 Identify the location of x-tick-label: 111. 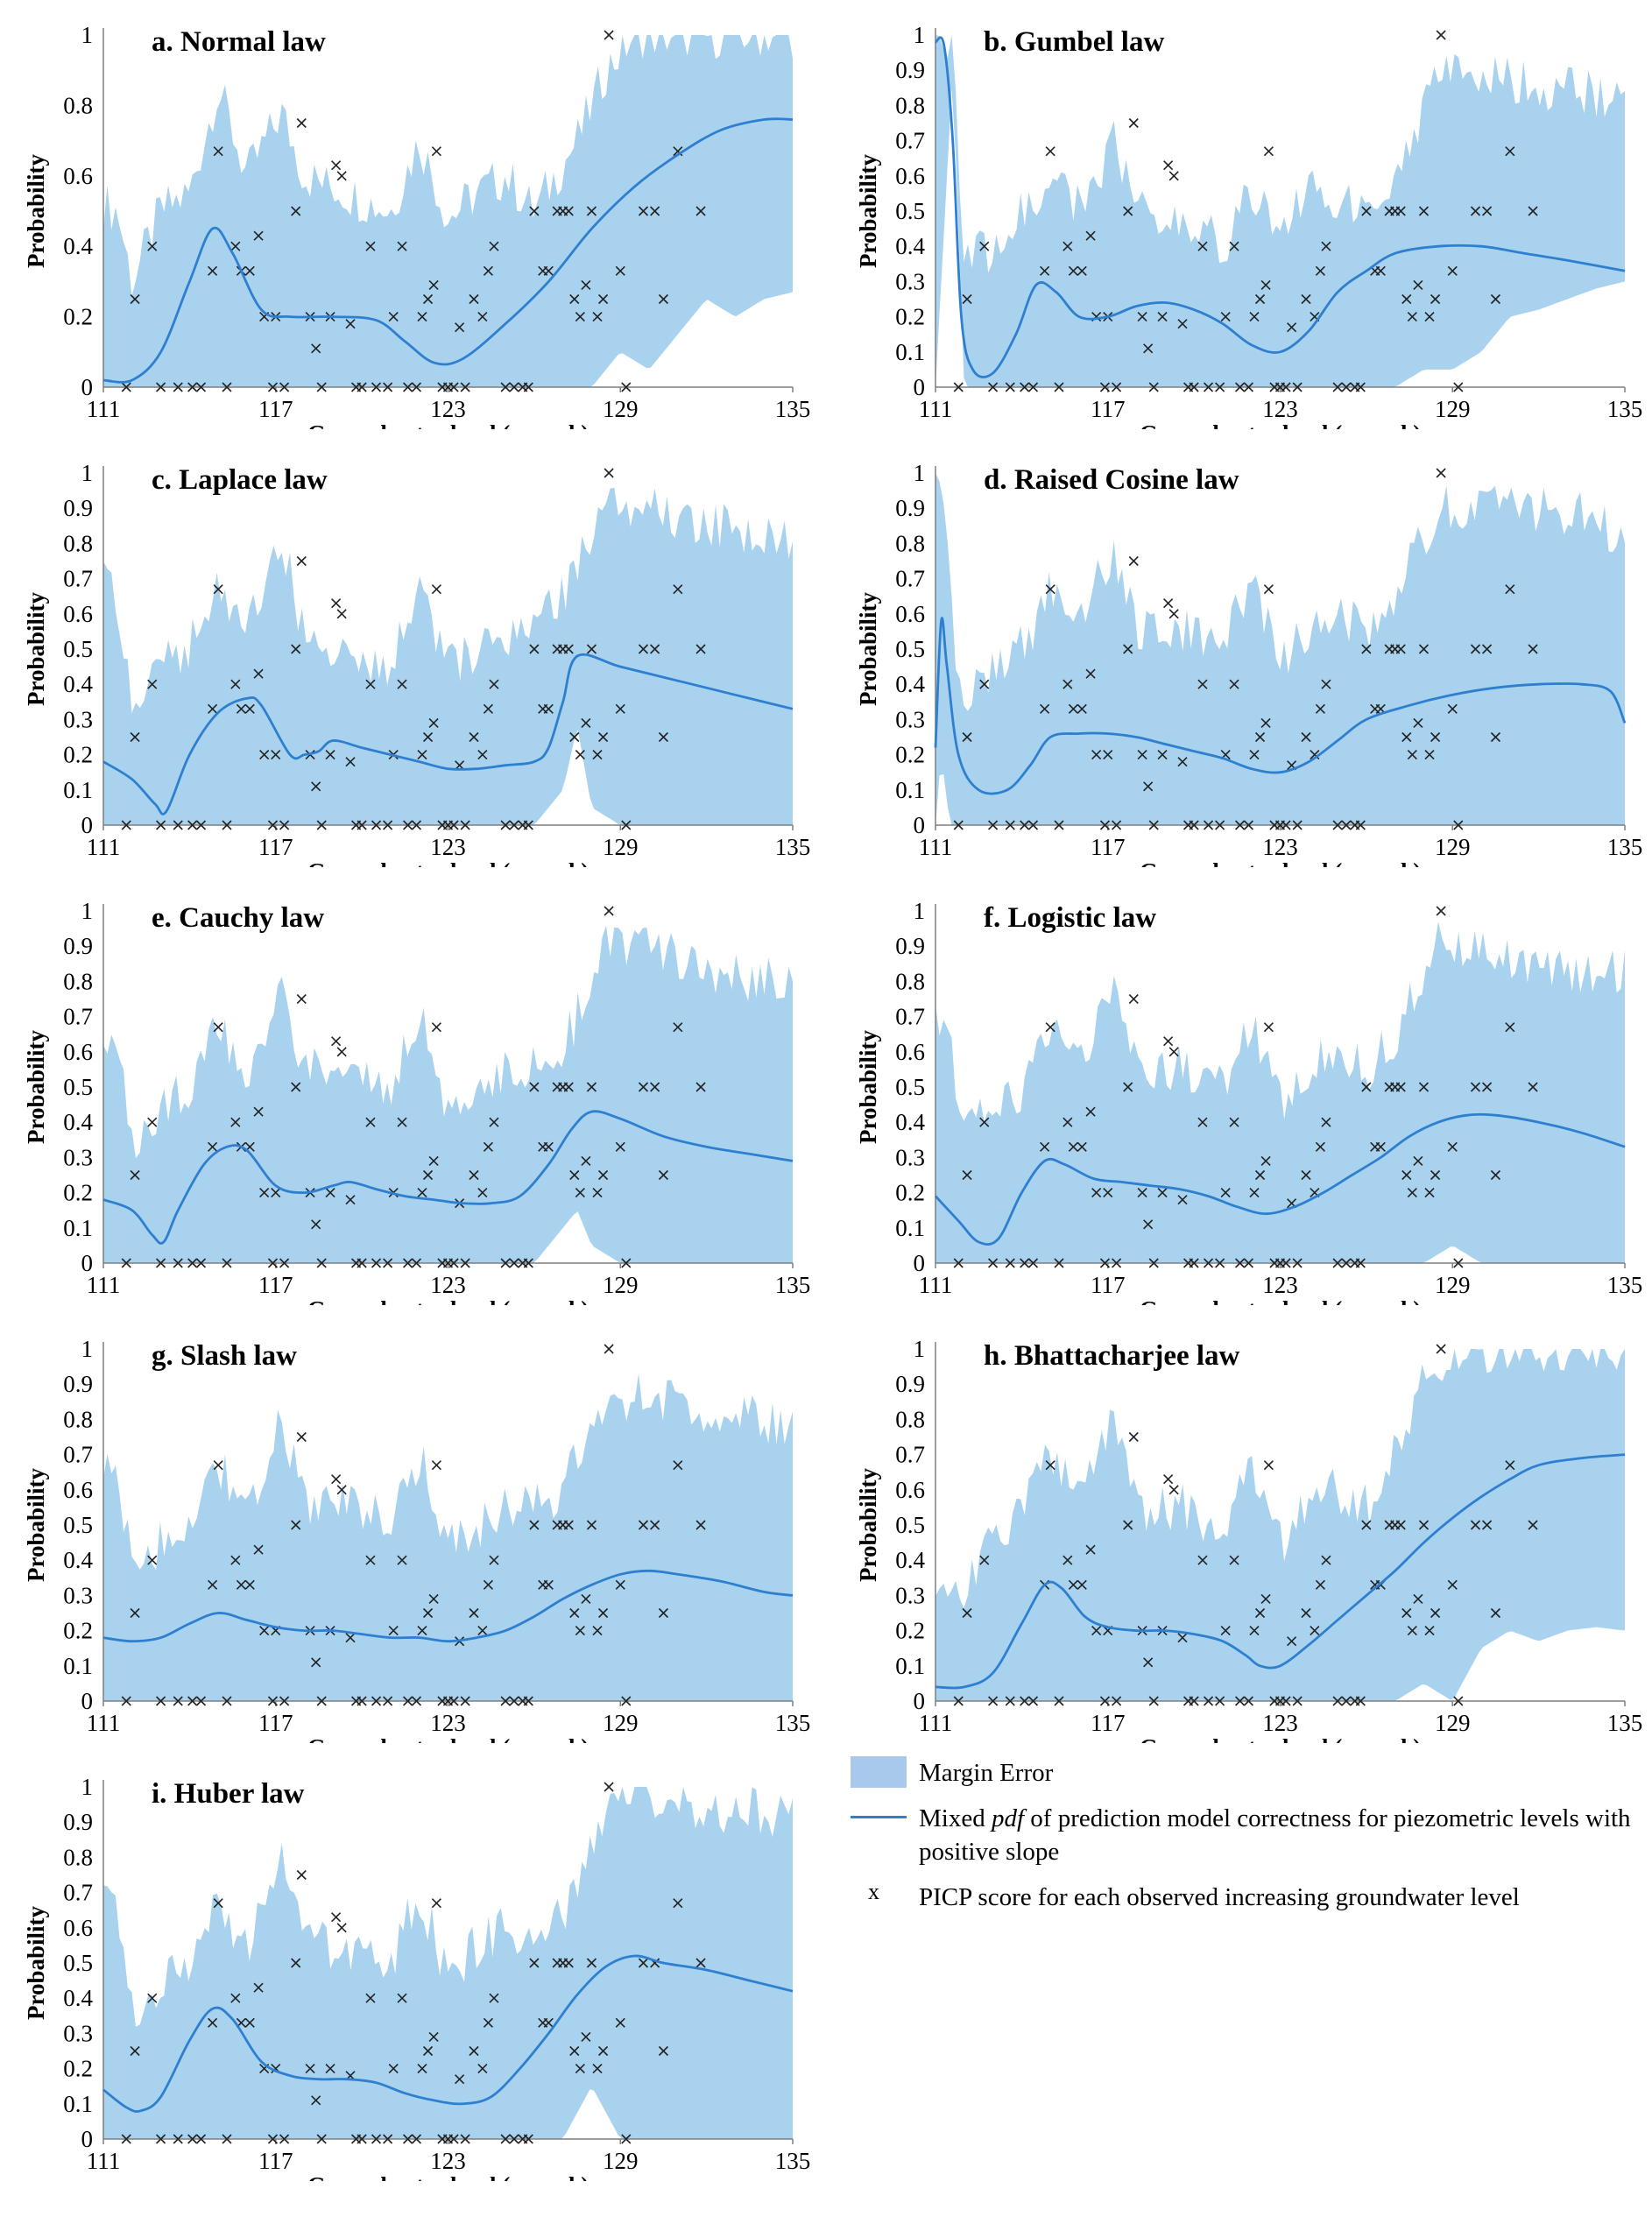
(936, 1285).